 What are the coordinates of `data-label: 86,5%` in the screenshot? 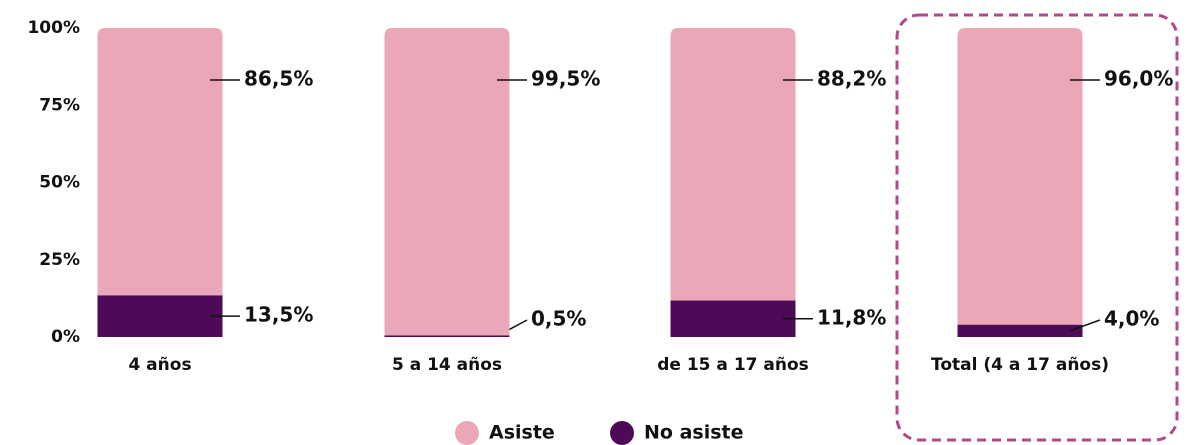 It's located at (278, 79).